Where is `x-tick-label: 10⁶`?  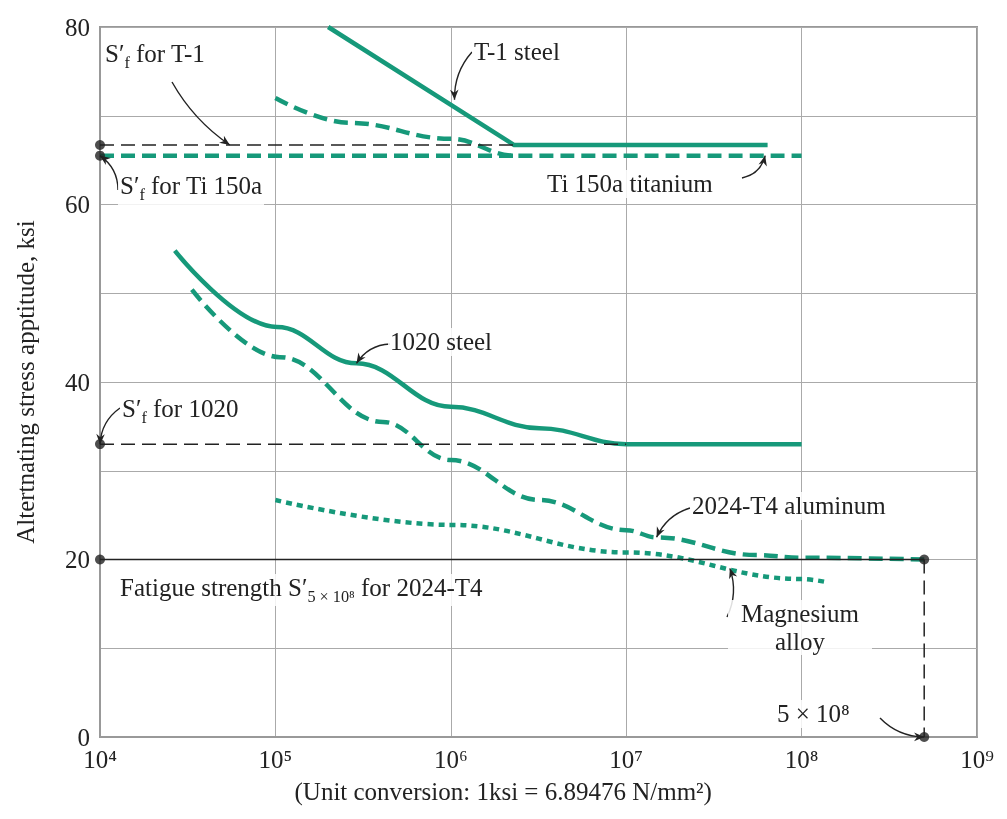
x-tick-label: 10⁶ is located at coordinates (450, 759).